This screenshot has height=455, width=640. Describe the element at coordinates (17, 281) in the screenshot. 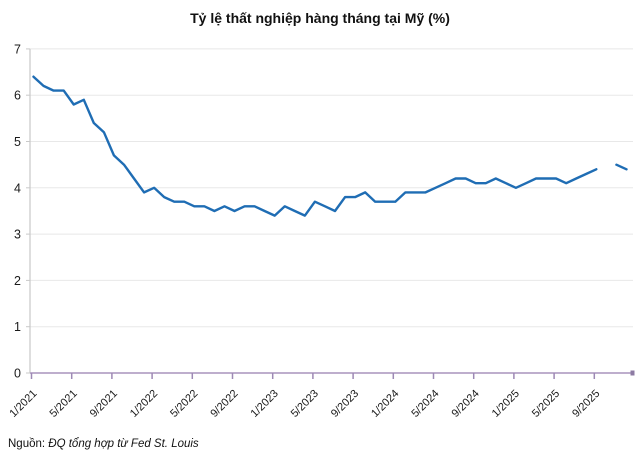

I see `y-tick-label: 2` at that location.